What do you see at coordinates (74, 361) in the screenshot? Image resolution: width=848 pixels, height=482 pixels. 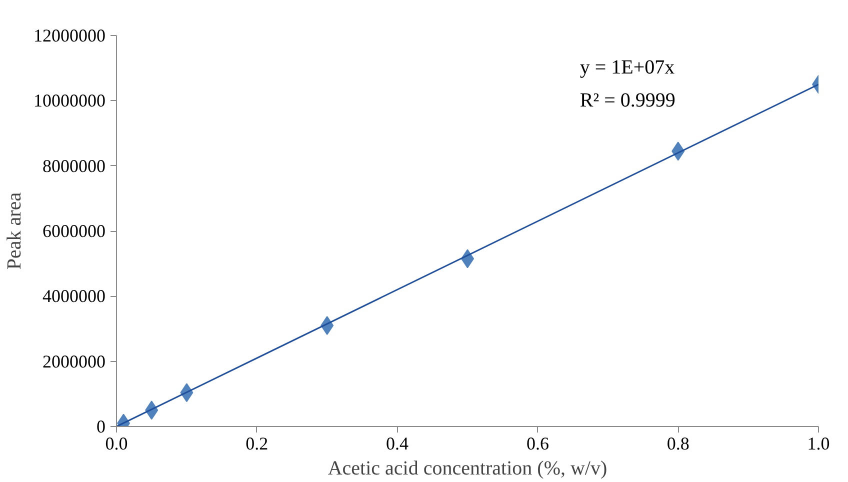 I see `y-tick-label: 2000000` at bounding box center [74, 361].